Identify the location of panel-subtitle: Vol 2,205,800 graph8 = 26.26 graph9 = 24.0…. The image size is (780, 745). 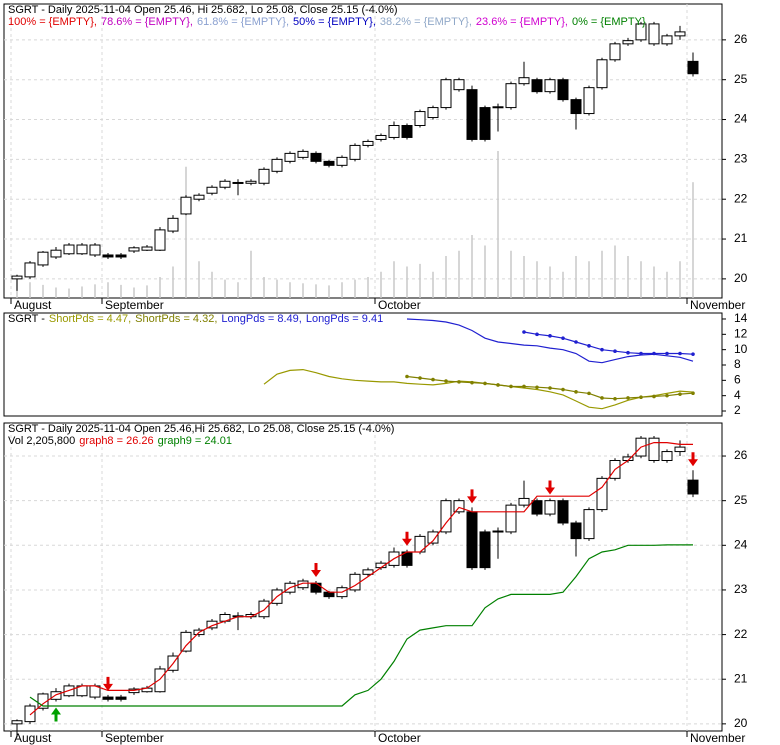
(120, 441).